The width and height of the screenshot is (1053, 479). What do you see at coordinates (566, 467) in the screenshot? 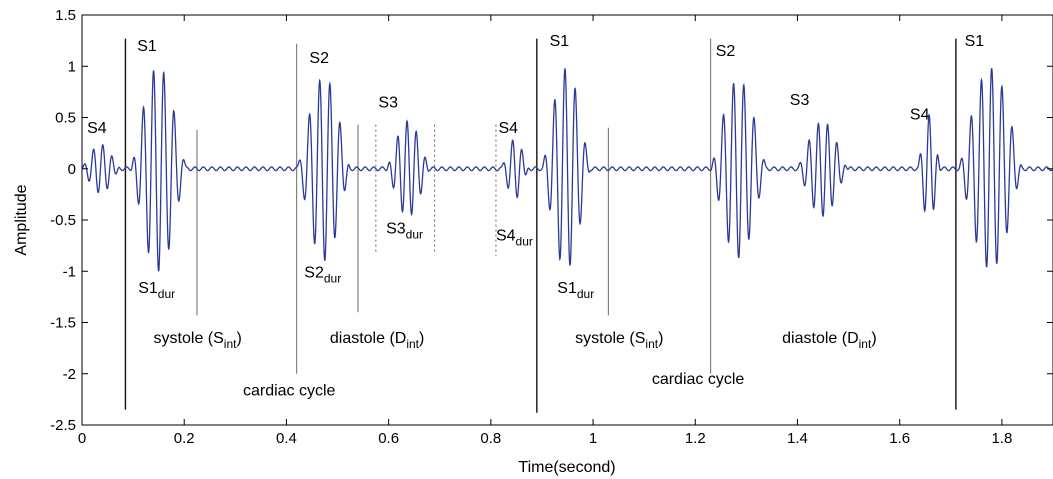
I see `x-axis-label: Time(second)` at bounding box center [566, 467].